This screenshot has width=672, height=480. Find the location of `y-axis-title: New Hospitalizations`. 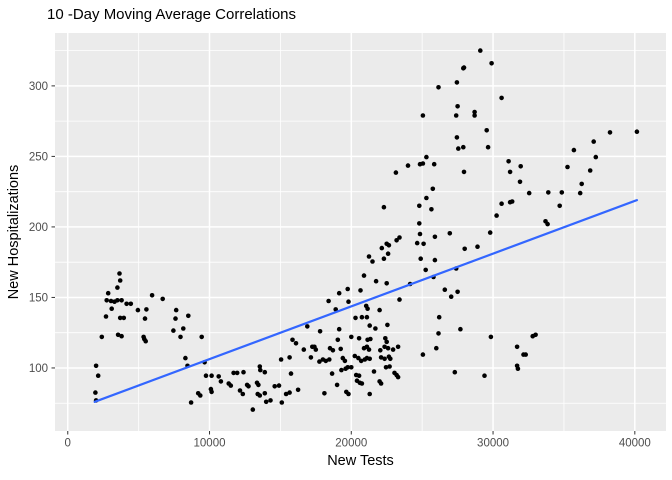

y-axis-title: New Hospitalizations is located at coordinates (14, 232).